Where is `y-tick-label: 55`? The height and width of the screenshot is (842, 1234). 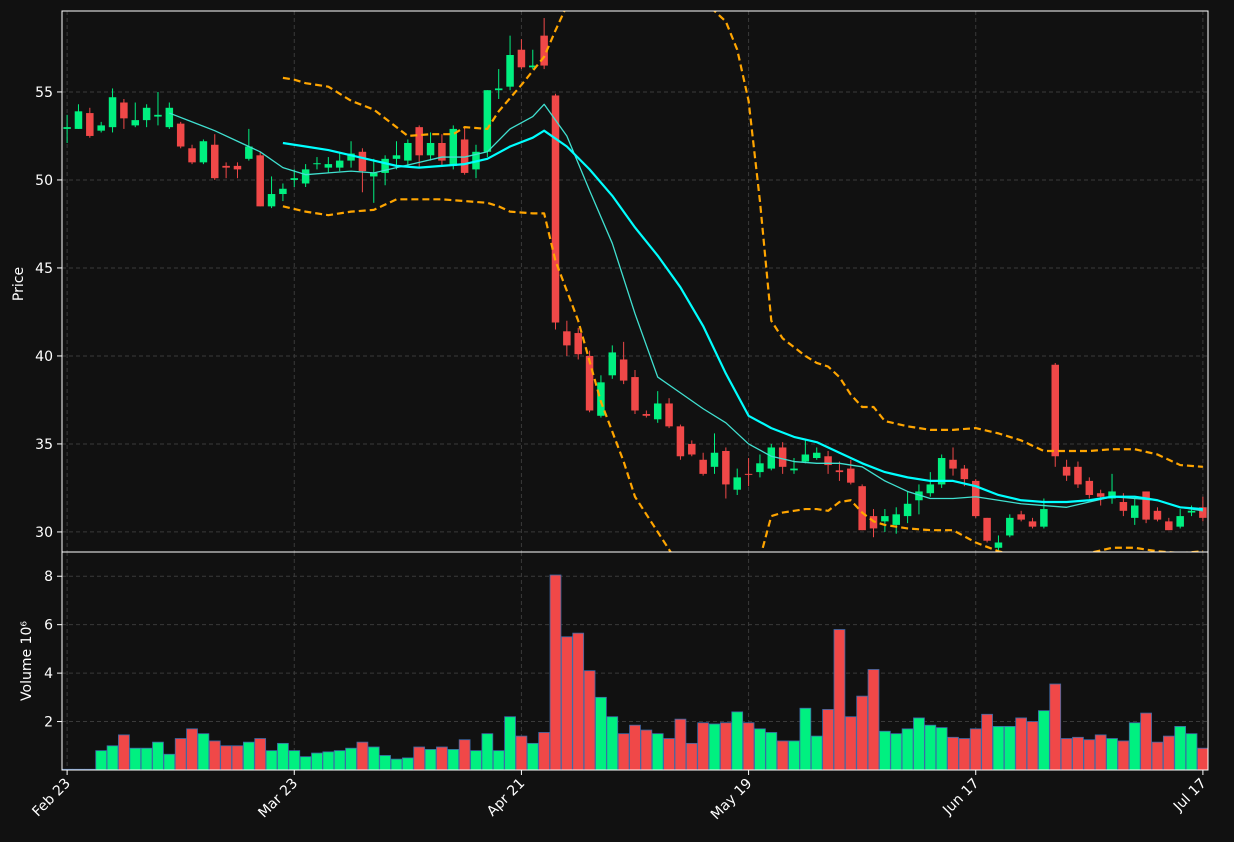
y-tick-label: 55 is located at coordinates (44, 93).